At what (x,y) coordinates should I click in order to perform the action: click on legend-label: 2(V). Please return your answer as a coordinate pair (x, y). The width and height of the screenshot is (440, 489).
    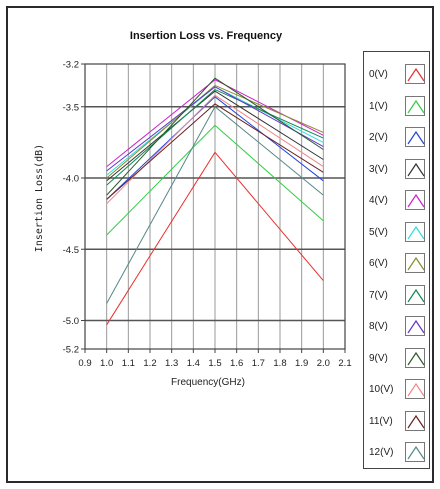
    Looking at the image, I should click on (378, 137).